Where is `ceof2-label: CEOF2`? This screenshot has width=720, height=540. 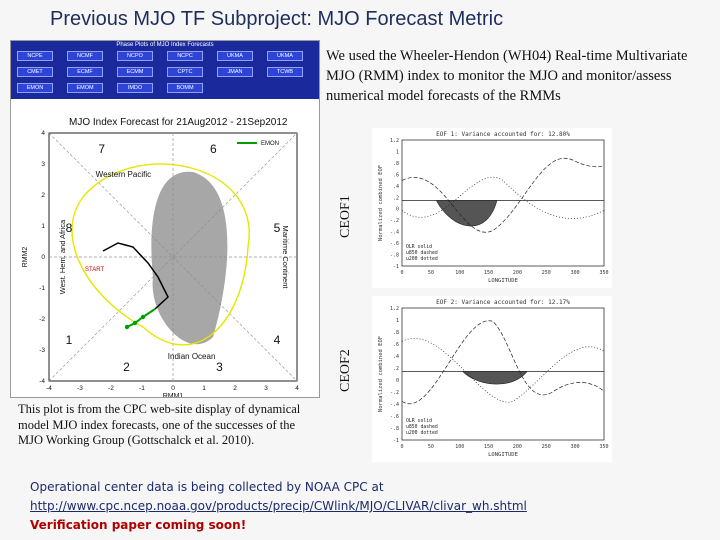
ceof2-label: CEOF2 is located at coordinates (345, 370).